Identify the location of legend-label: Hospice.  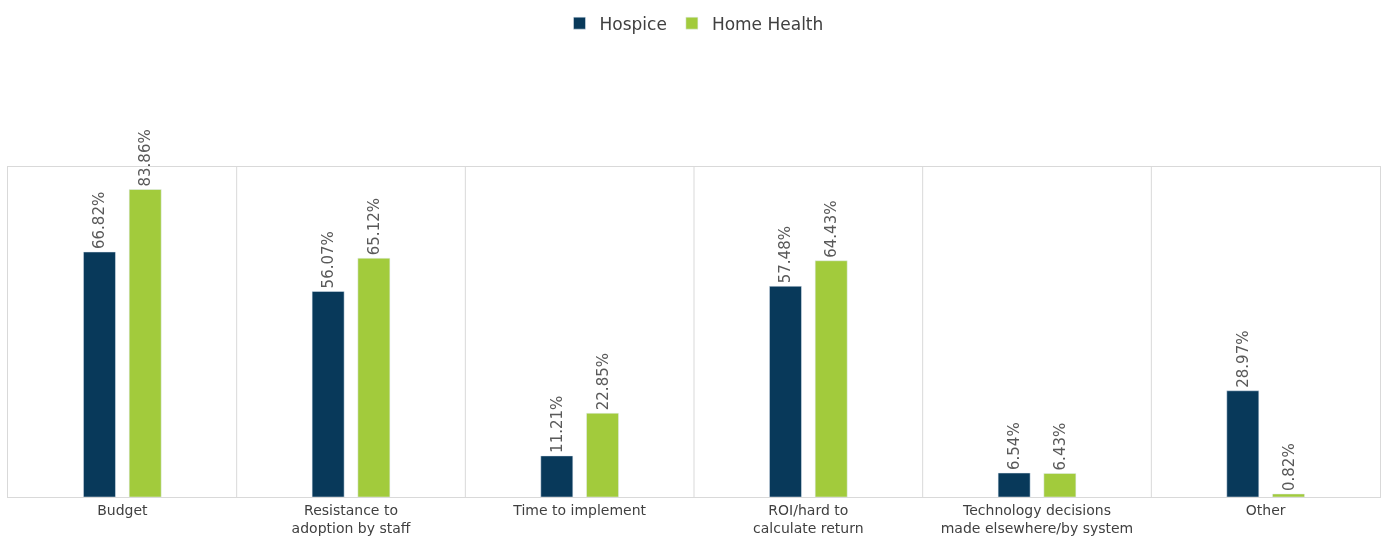
(633, 23).